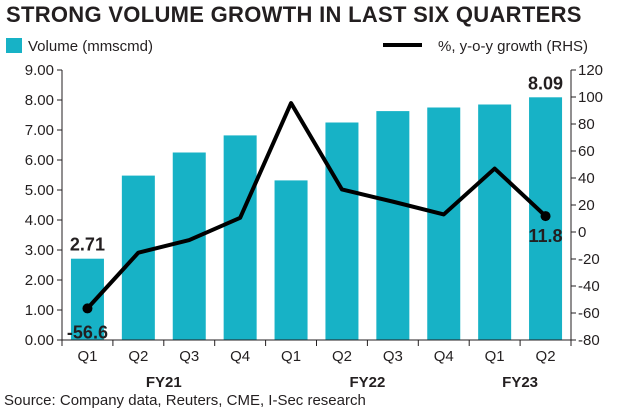 This screenshot has width=620, height=413. What do you see at coordinates (589, 340) in the screenshot?
I see `right-tick-label-0: -80` at bounding box center [589, 340].